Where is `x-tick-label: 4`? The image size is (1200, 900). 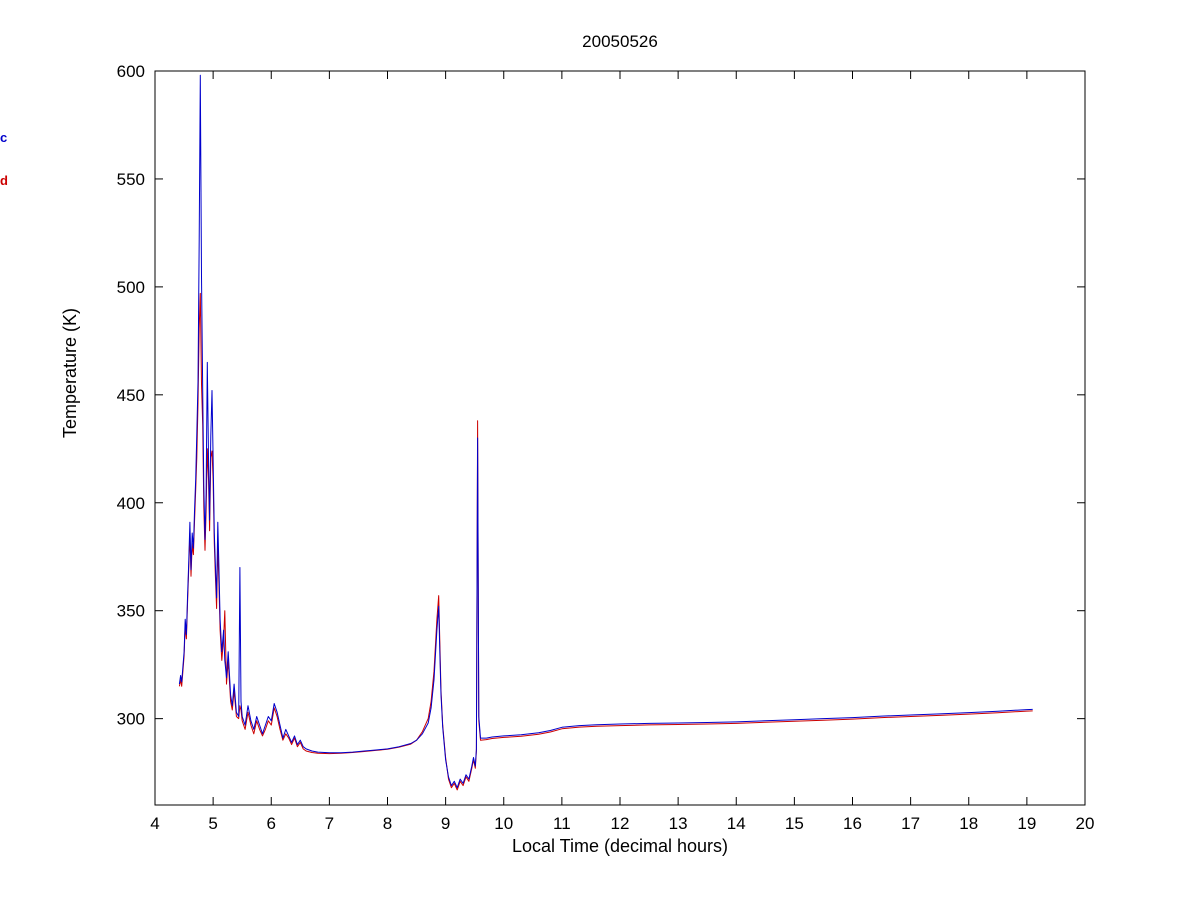 x-tick-label: 4 is located at coordinates (154, 823).